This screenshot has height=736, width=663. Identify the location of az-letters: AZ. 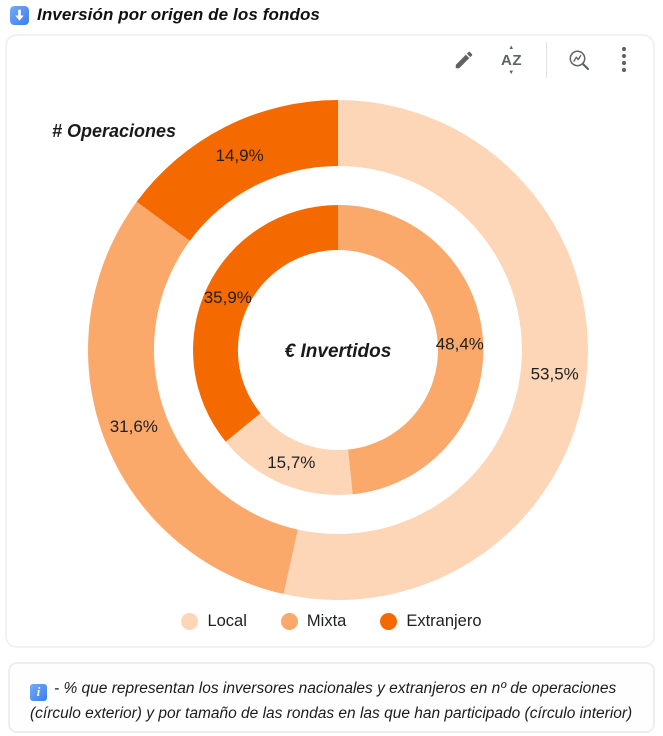
(511, 60).